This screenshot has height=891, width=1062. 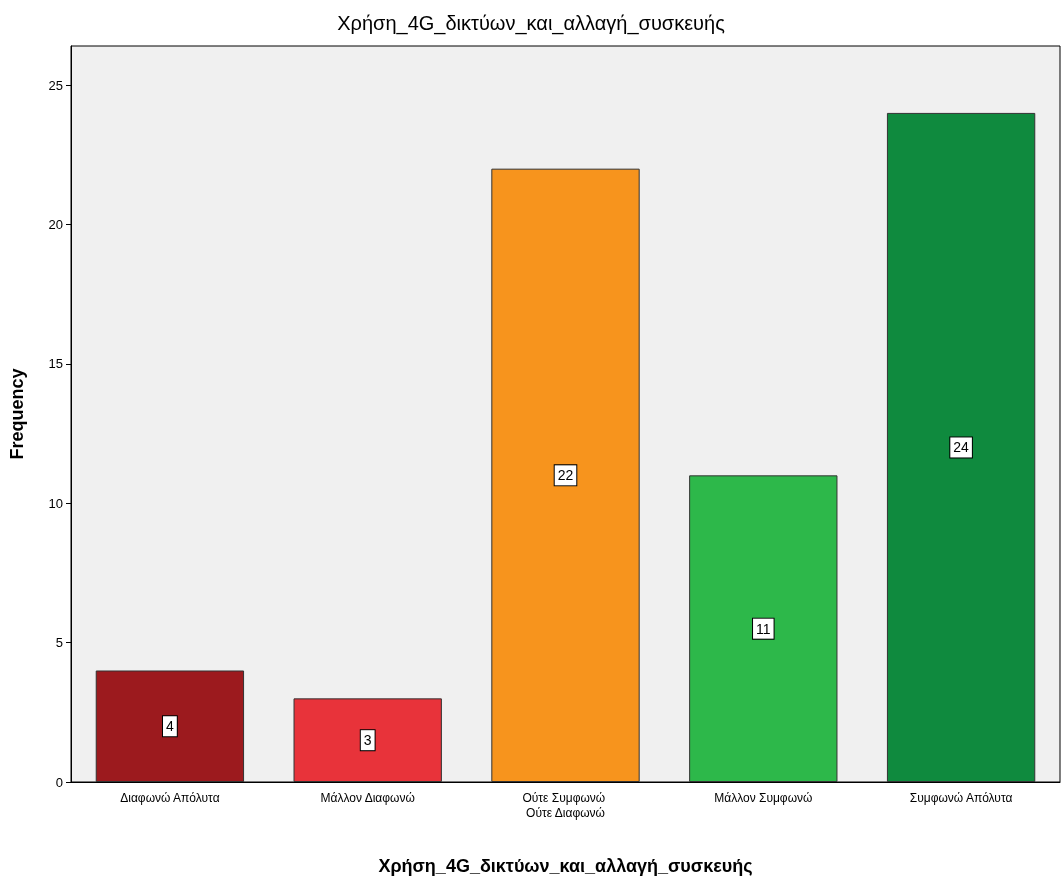 What do you see at coordinates (55, 364) in the screenshot?
I see `y-tick-label: 15` at bounding box center [55, 364].